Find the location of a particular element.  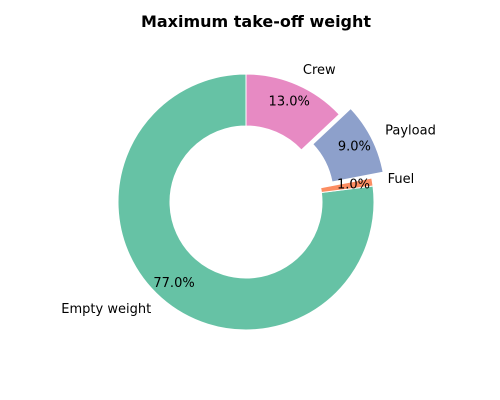

pct-label-fuel: 1.0% is located at coordinates (353, 184).